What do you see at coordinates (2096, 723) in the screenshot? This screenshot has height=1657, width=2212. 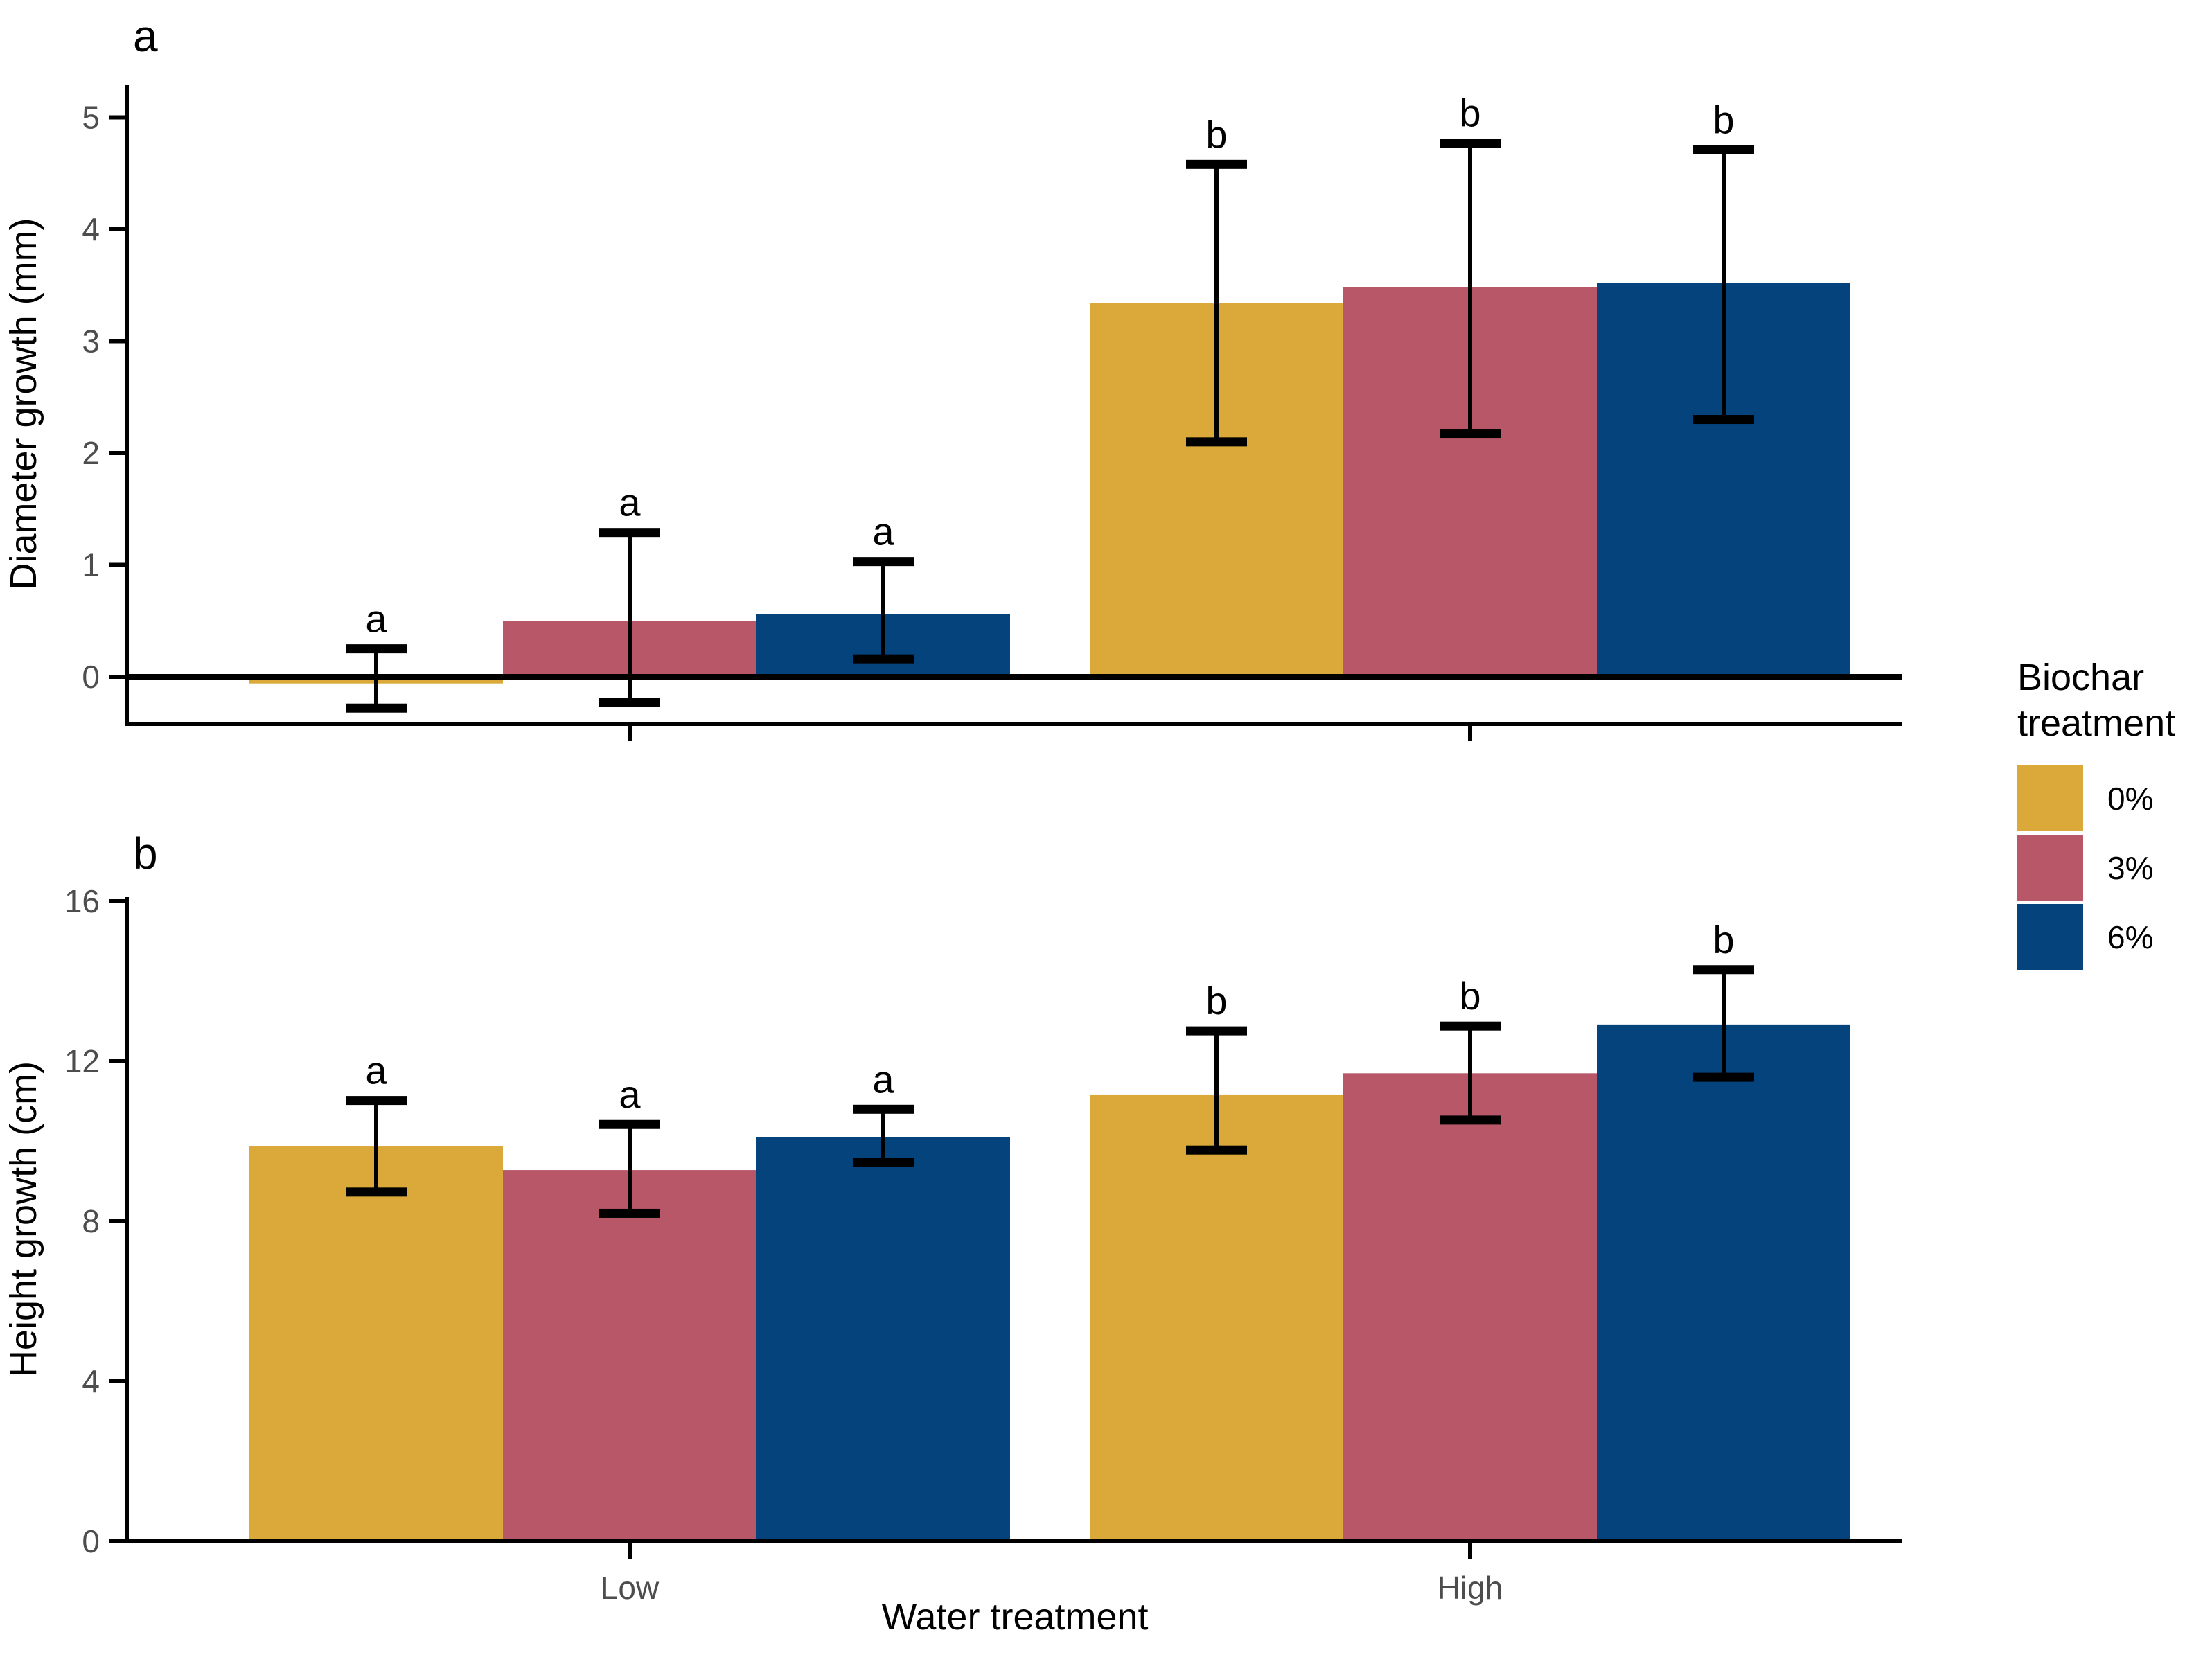 I see `legend-title-line2: treatment` at bounding box center [2096, 723].